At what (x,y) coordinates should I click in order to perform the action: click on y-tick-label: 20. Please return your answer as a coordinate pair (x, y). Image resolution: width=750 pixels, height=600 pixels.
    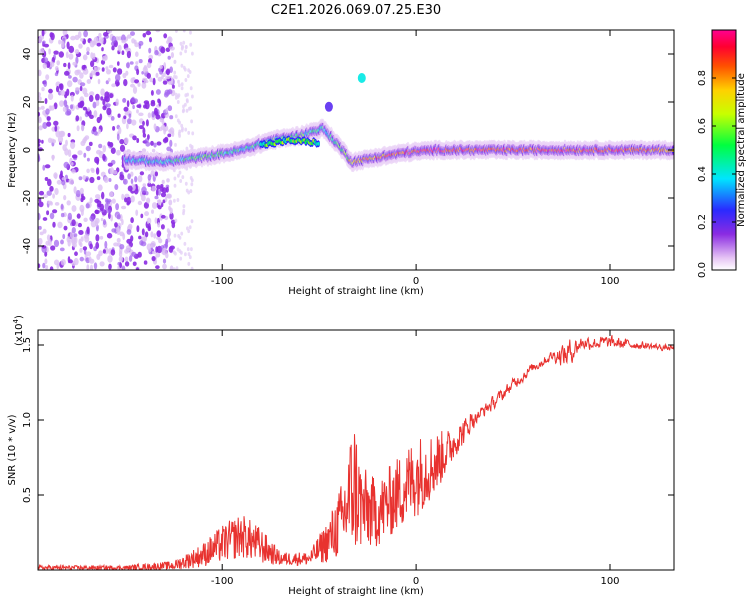
    Looking at the image, I should click on (27, 102).